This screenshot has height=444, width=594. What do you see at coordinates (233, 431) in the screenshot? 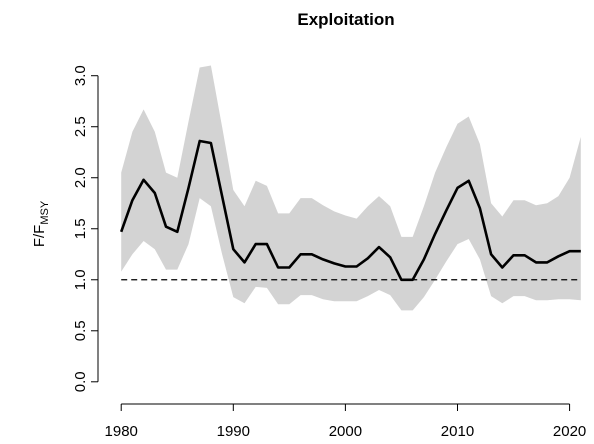
I see `x-tick-label: 1990` at bounding box center [233, 431].